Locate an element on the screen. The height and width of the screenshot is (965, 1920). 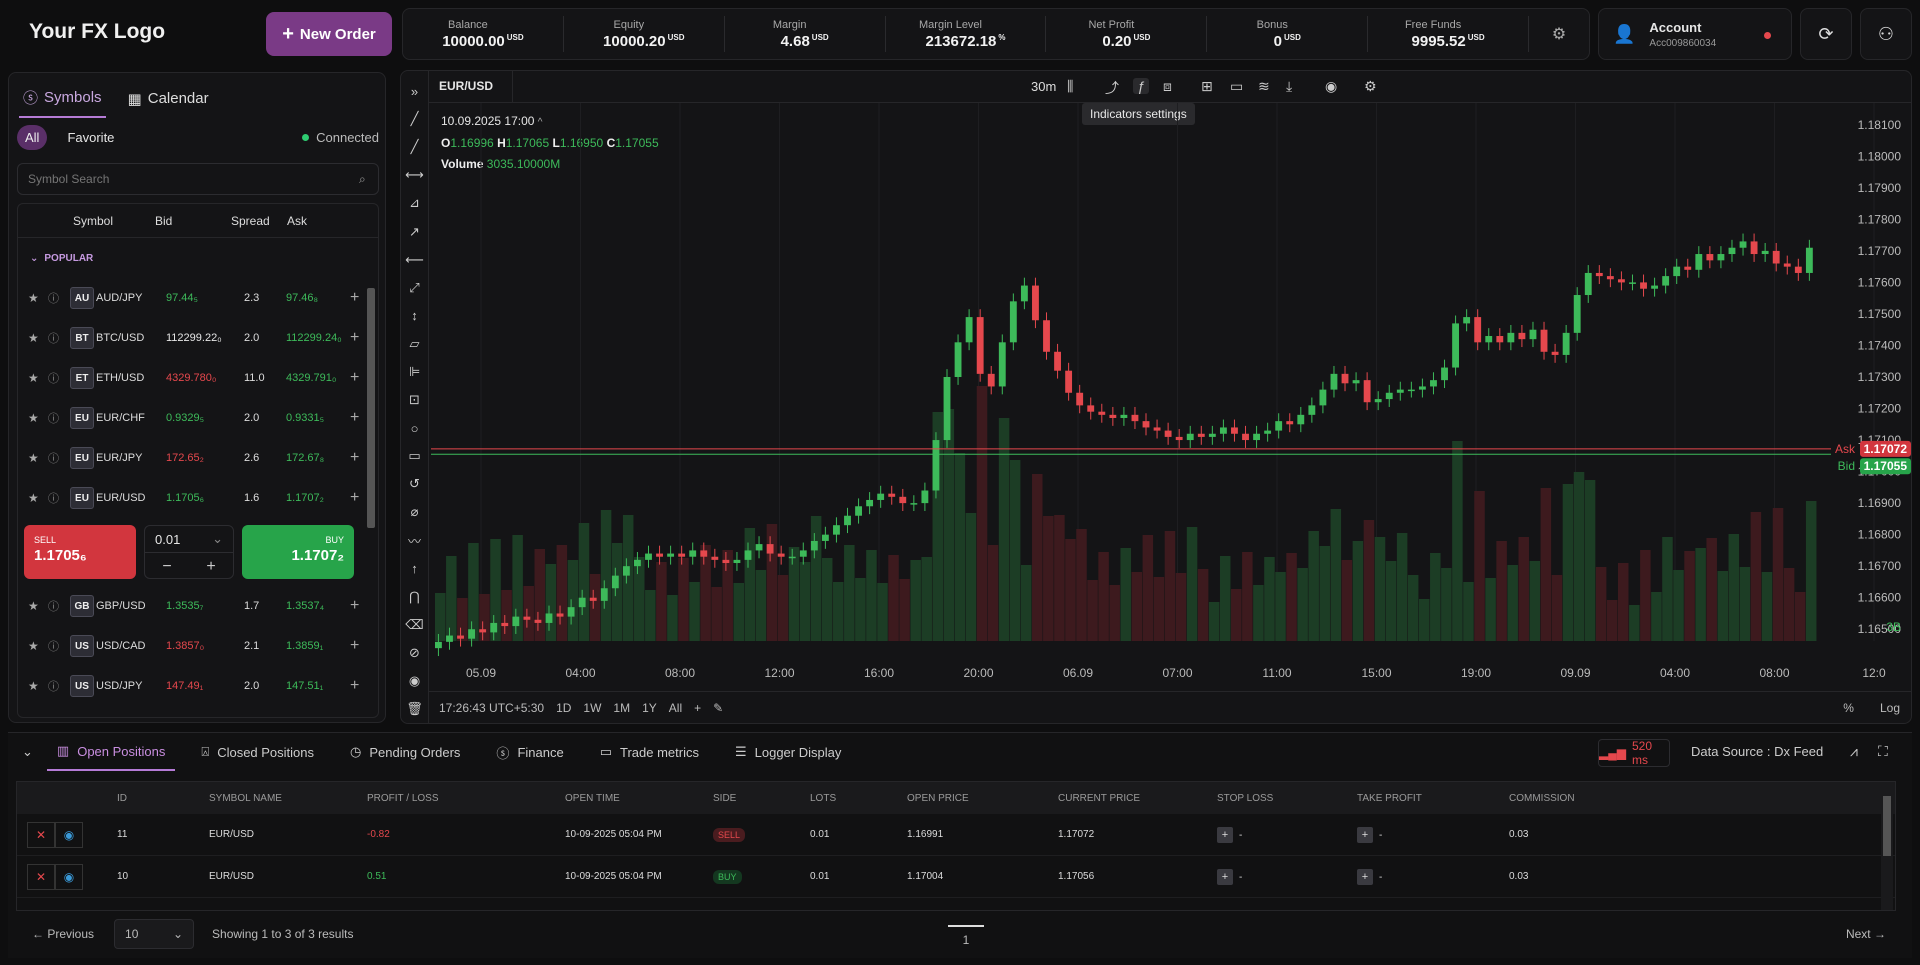
symbol-row: ★ ⓘ US USD/CAD 1.3857₀ 2.1 1.3859₁ + is located at coordinates (198, 646).